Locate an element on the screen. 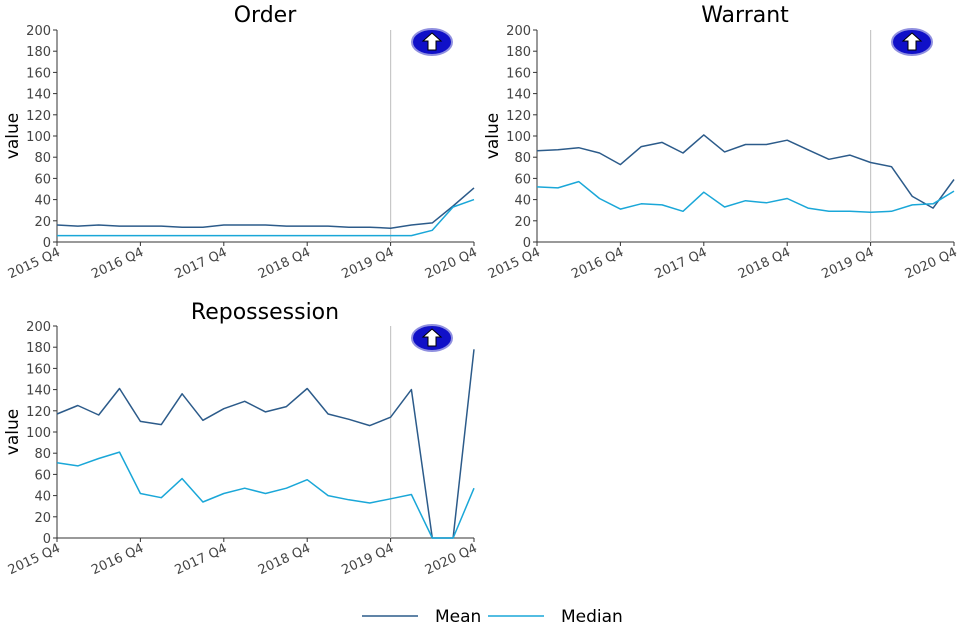  legend-item-median: Median is located at coordinates (555, 617).